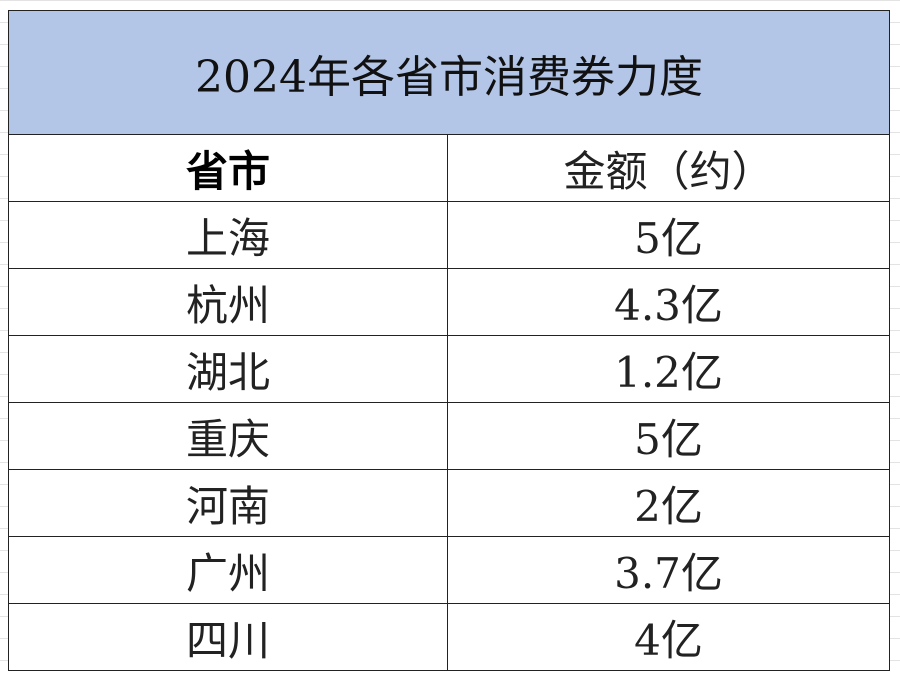 This screenshot has height=681, width=900. Describe the element at coordinates (228, 369) in the screenshot. I see `table-cell: 湖北` at that location.